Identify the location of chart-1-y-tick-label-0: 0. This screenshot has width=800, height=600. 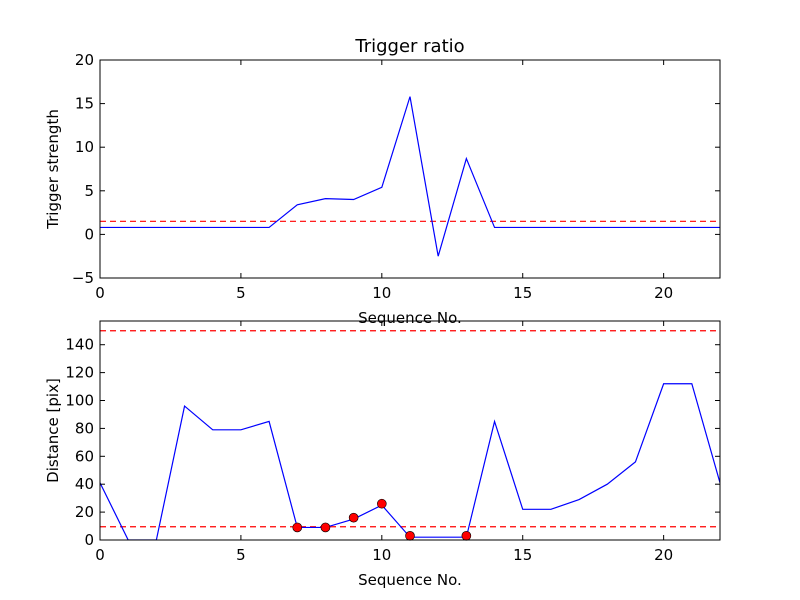
(89, 540).